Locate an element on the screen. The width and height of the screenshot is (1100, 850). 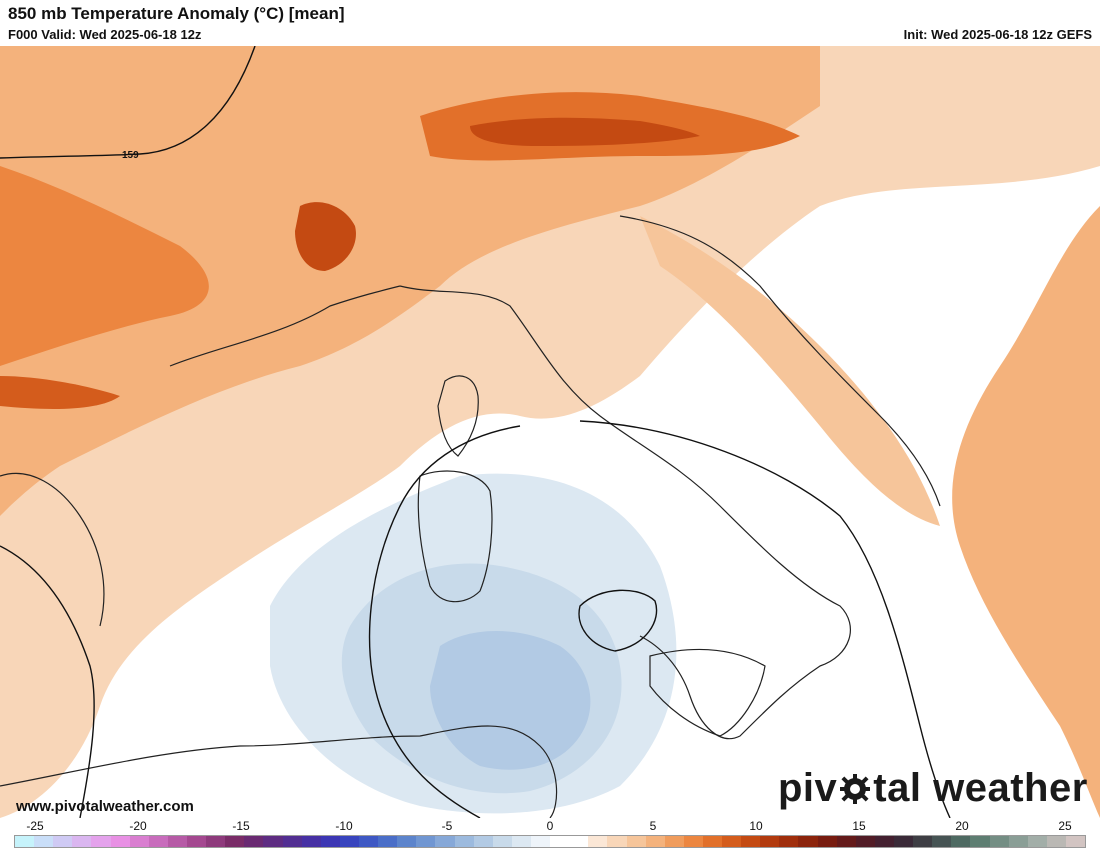
corsica-outline is located at coordinates (458, 416).